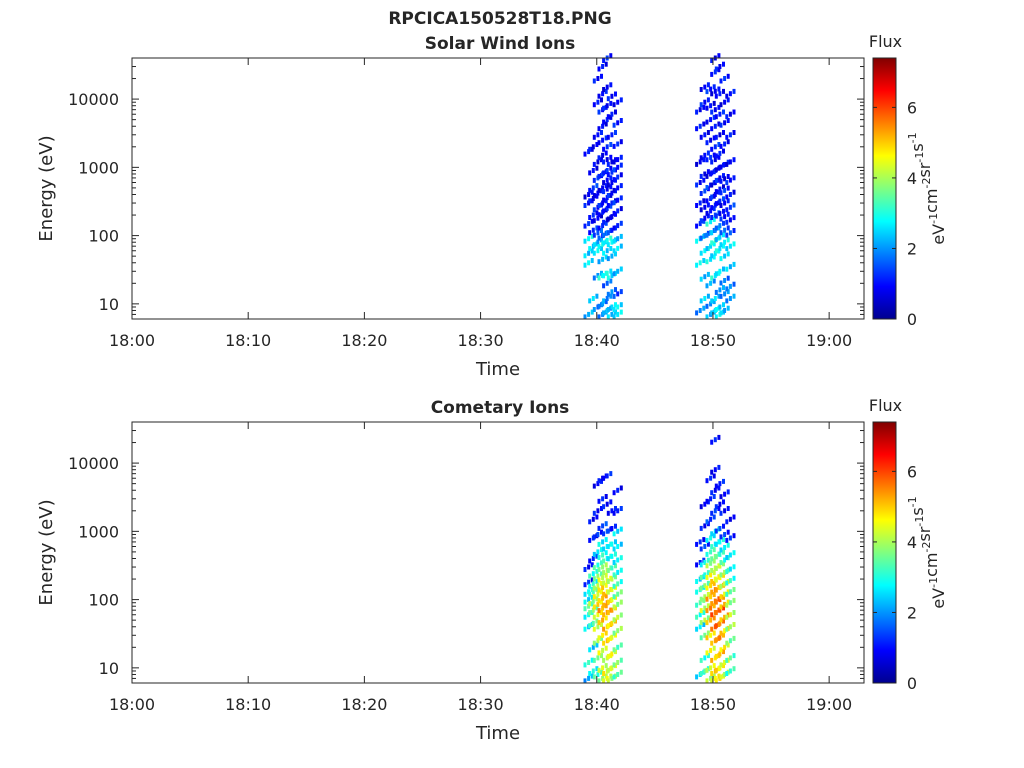 This screenshot has height=768, width=1024. What do you see at coordinates (109, 668) in the screenshot?
I see `y-tick-label: 10` at bounding box center [109, 668].